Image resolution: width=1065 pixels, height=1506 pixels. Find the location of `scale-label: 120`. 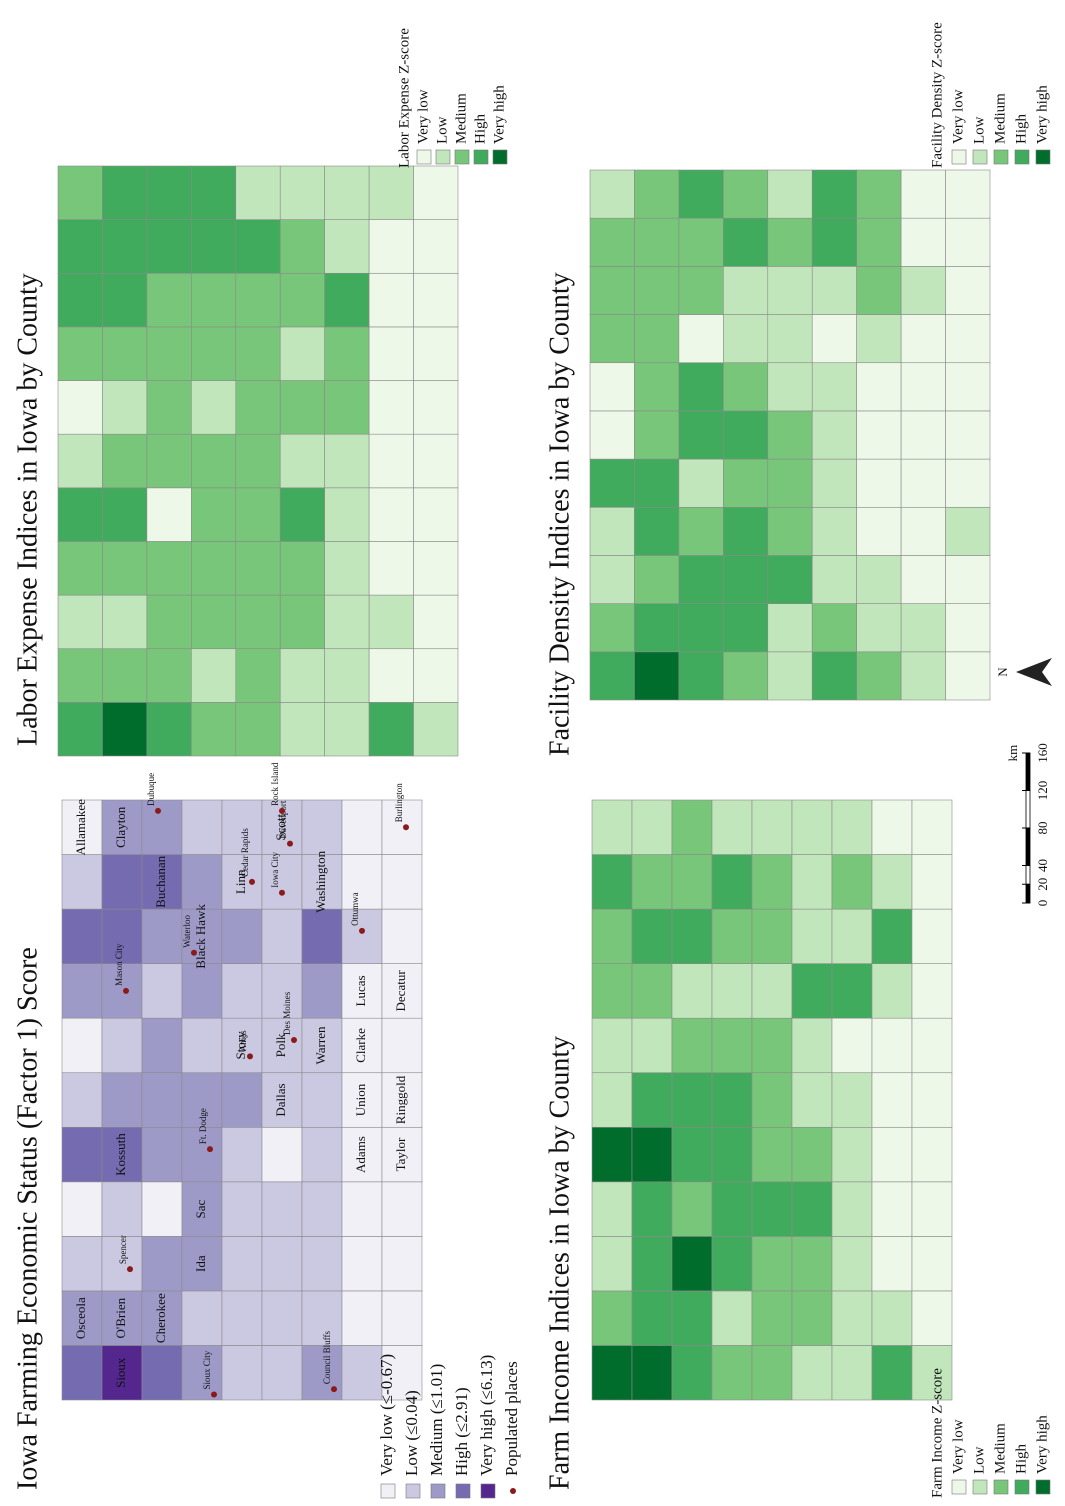

scale-label: 120 is located at coordinates (1042, 791).